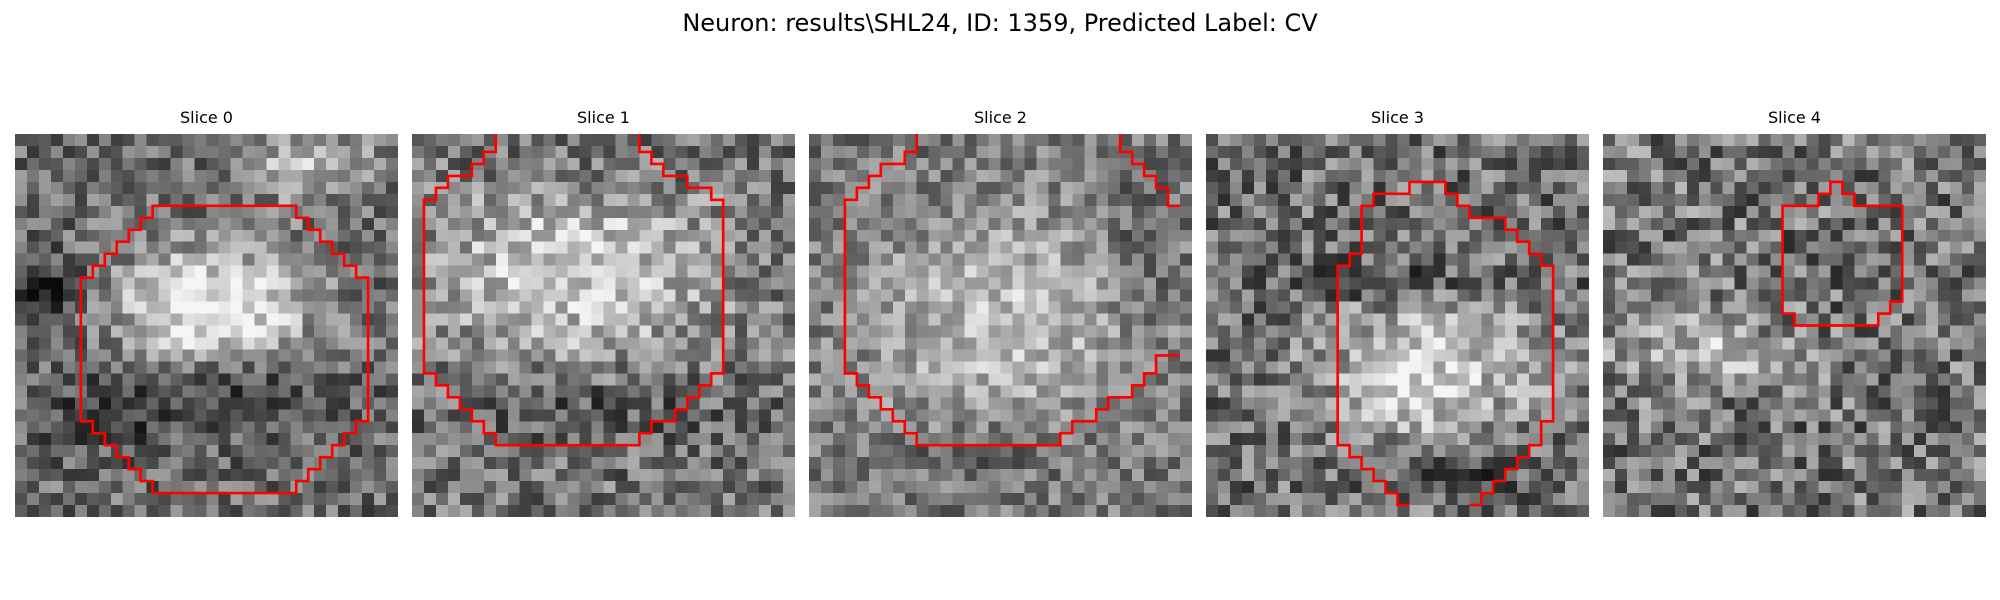 The height and width of the screenshot is (600, 2000). I want to click on slice-3-image, so click(1397, 325).